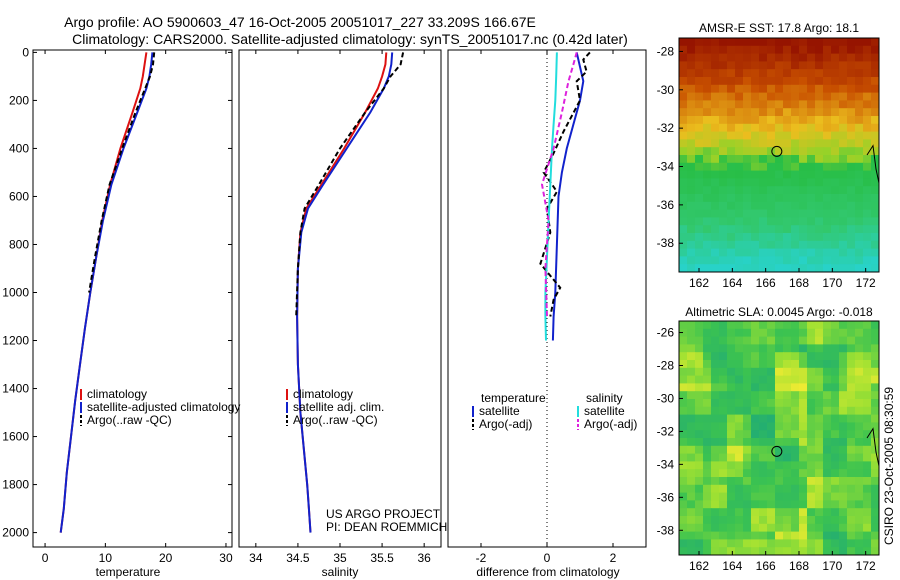 The height and width of the screenshot is (580, 900). I want to click on x-axis-label: temperature, so click(128, 572).